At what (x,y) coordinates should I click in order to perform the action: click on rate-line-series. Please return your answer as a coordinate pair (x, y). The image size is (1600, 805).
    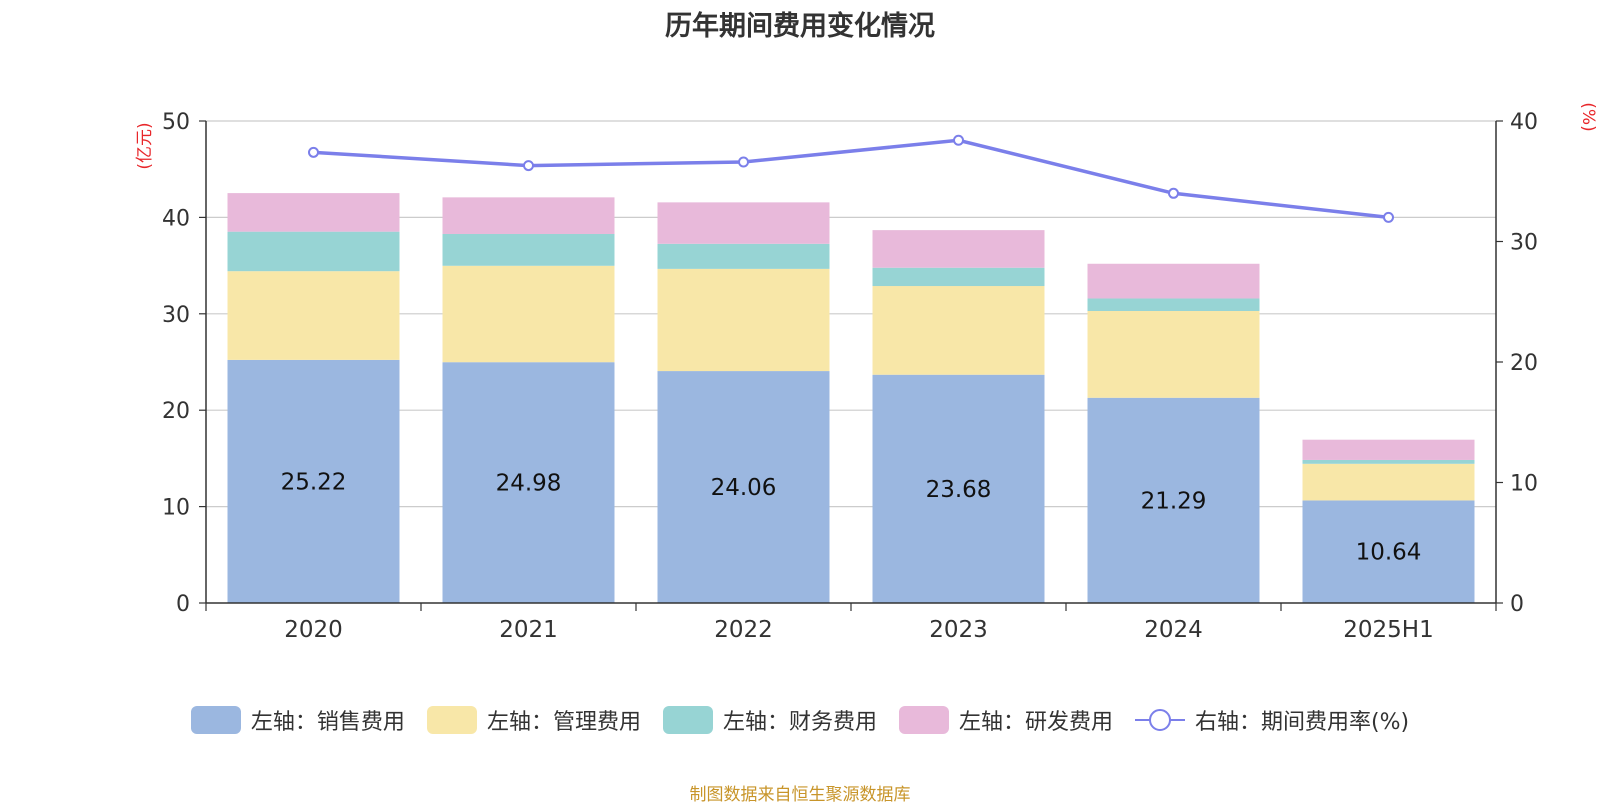
    Looking at the image, I should click on (851, 178).